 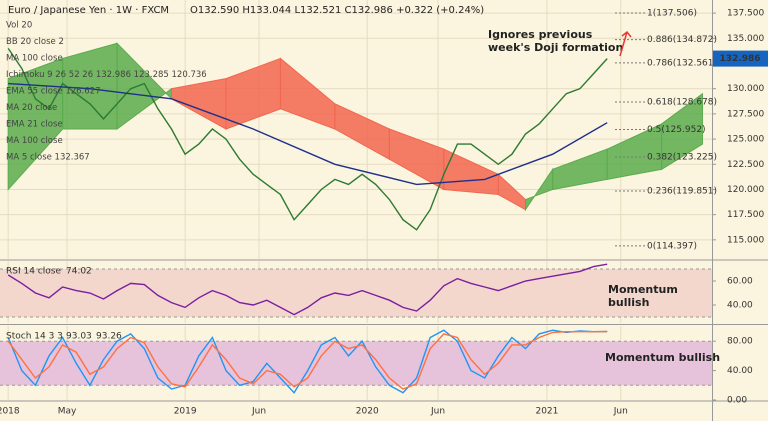 What do you see at coordinates (682, 40) in the screenshot?
I see `fib-label: 0.886(134.872)` at bounding box center [682, 40].